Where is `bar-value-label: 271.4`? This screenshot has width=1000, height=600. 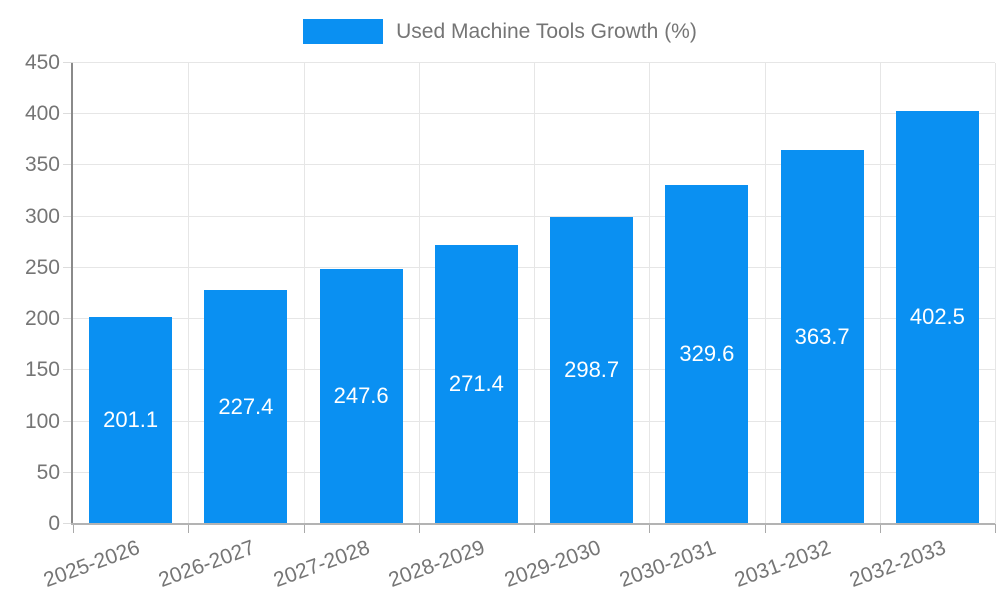
bar-value-label: 271.4 is located at coordinates (476, 383).